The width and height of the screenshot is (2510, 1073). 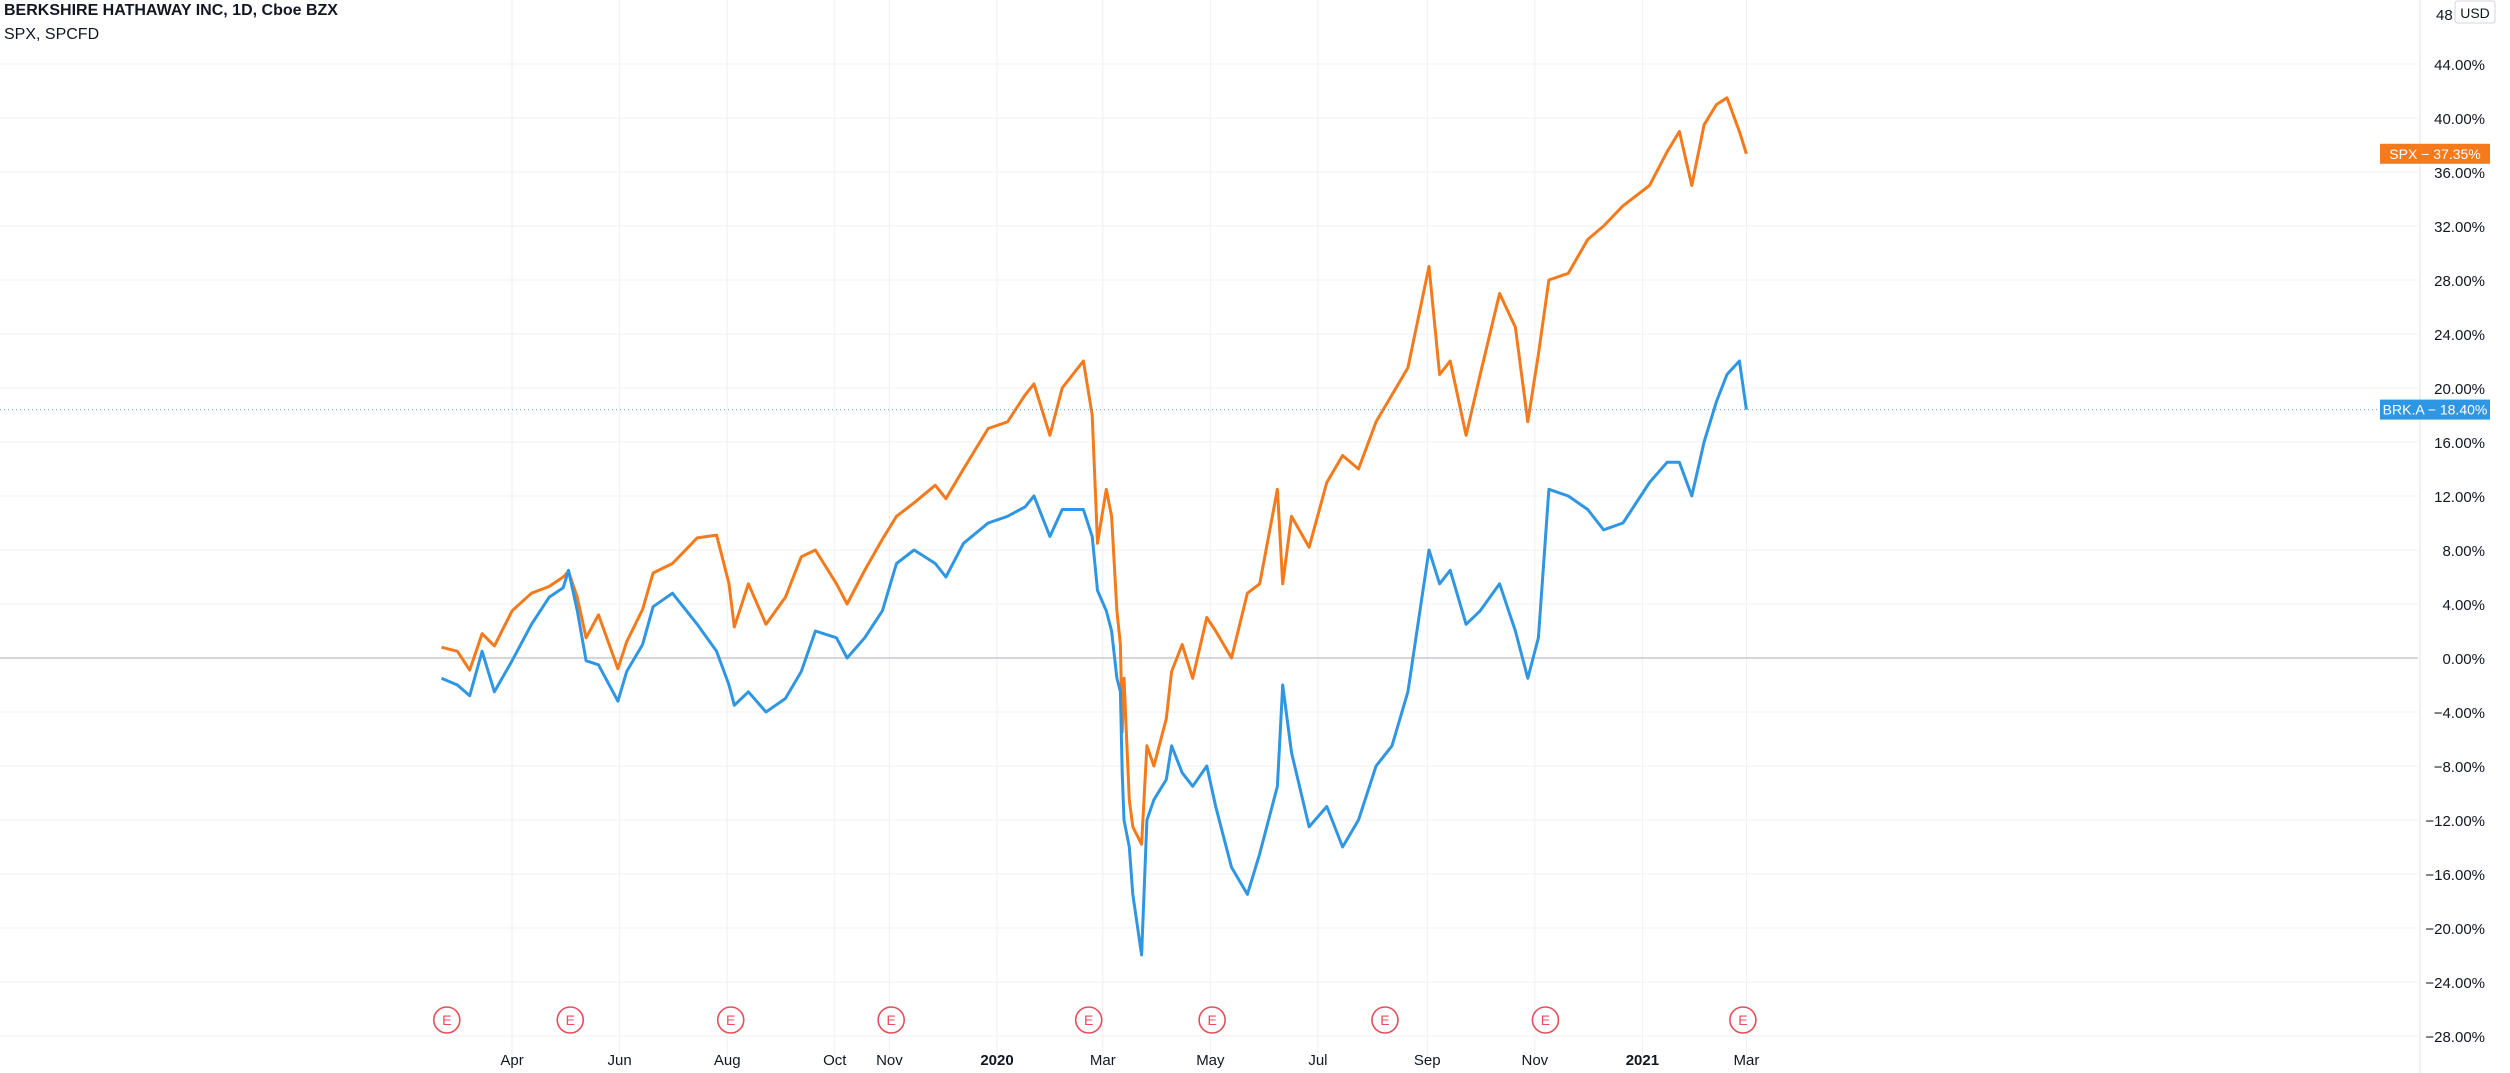 I want to click on last-value-badge-spx, so click(x=2435, y=153).